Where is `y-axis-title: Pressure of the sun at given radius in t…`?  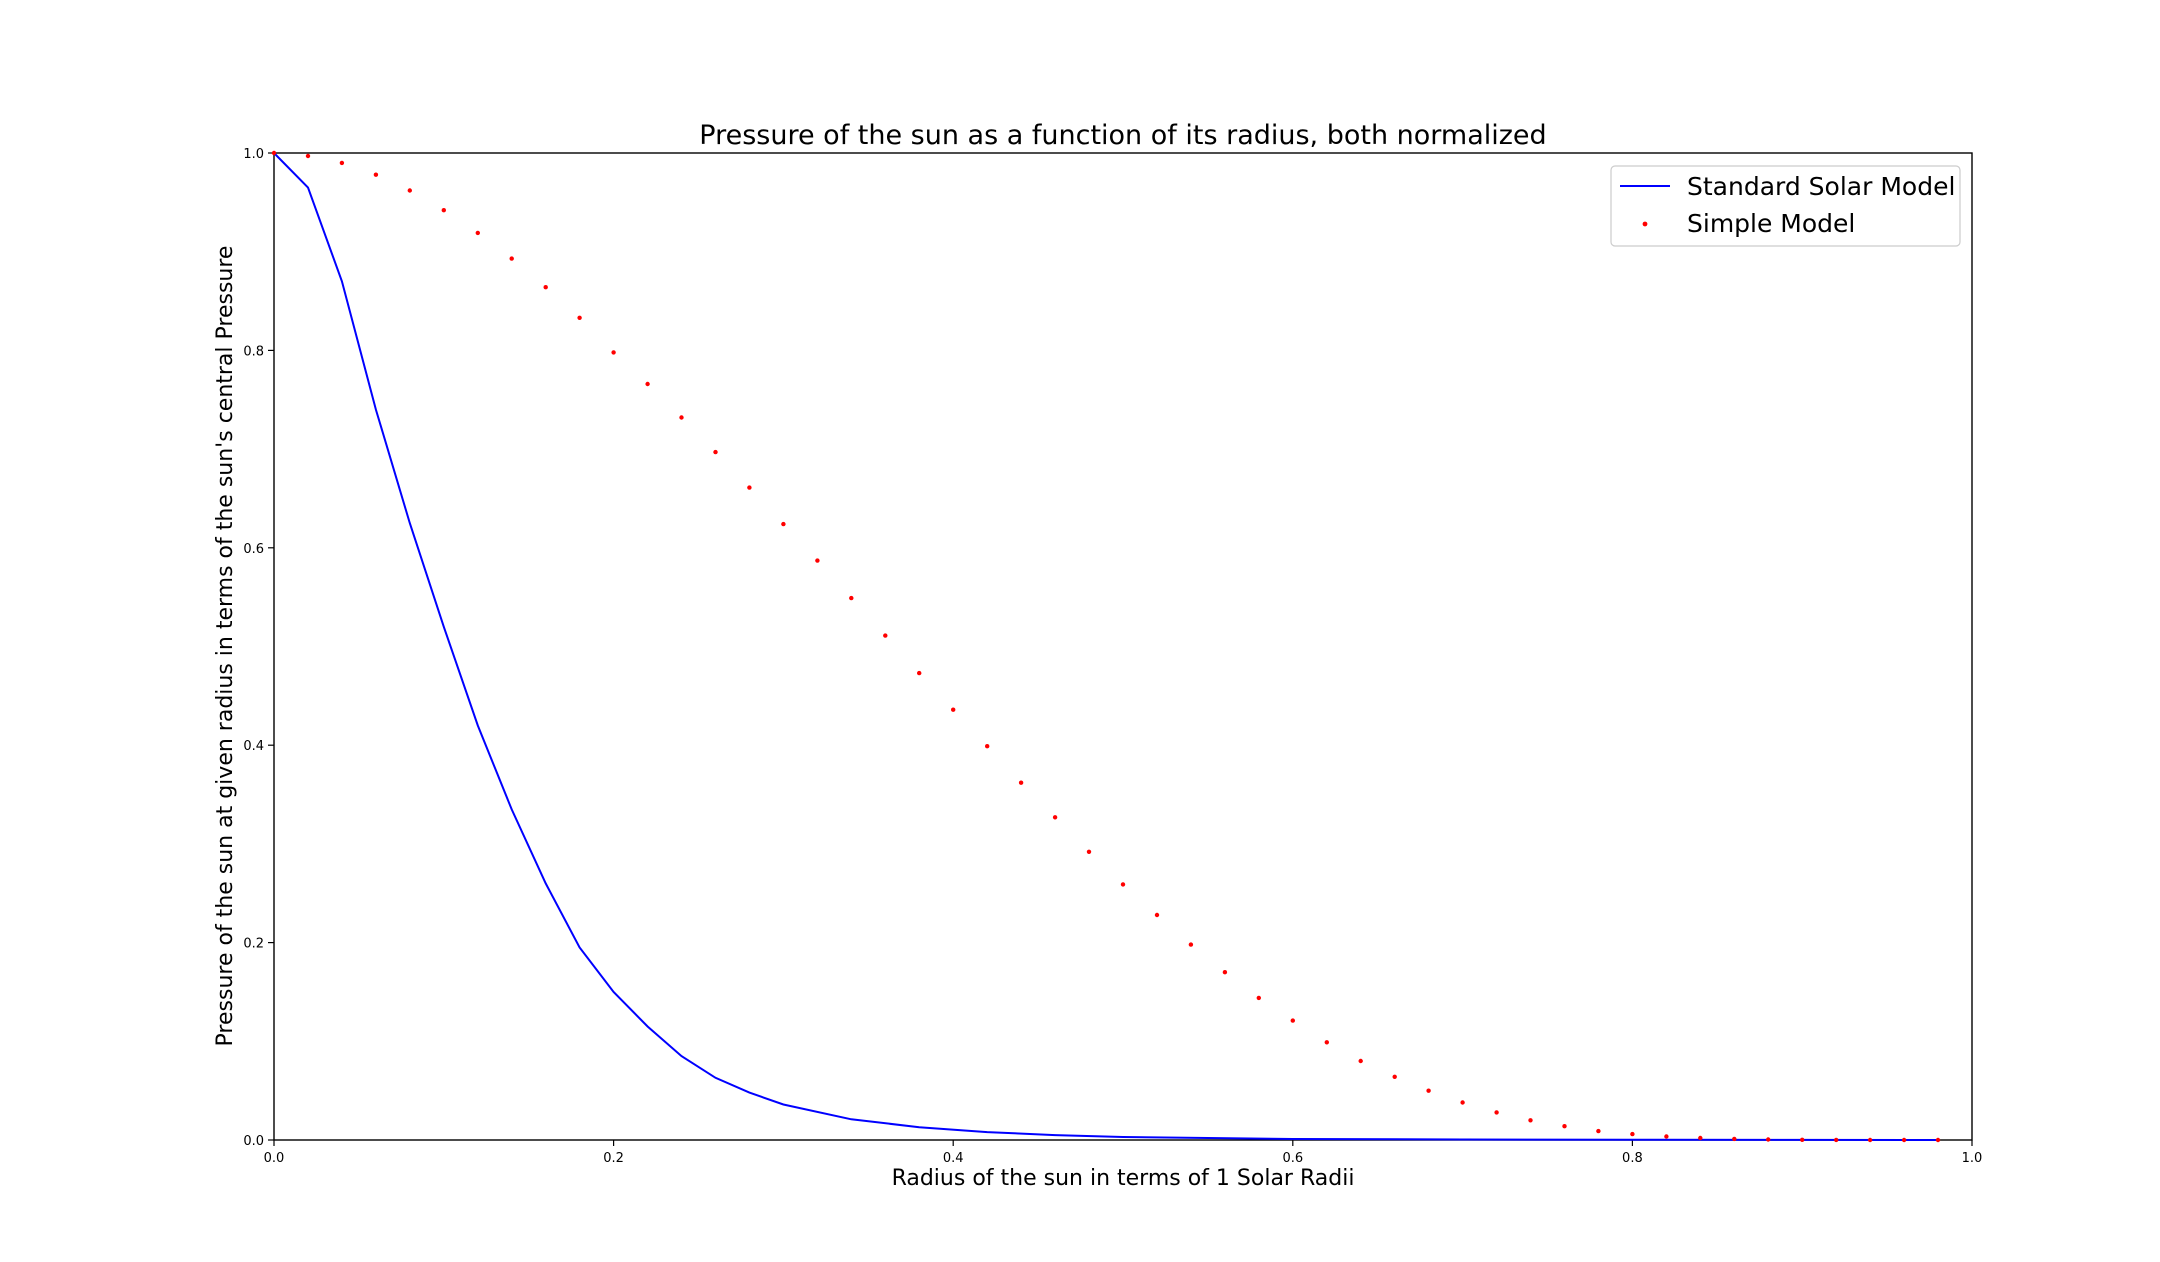 y-axis-title: Pressure of the sun at given radius in t… is located at coordinates (225, 646).